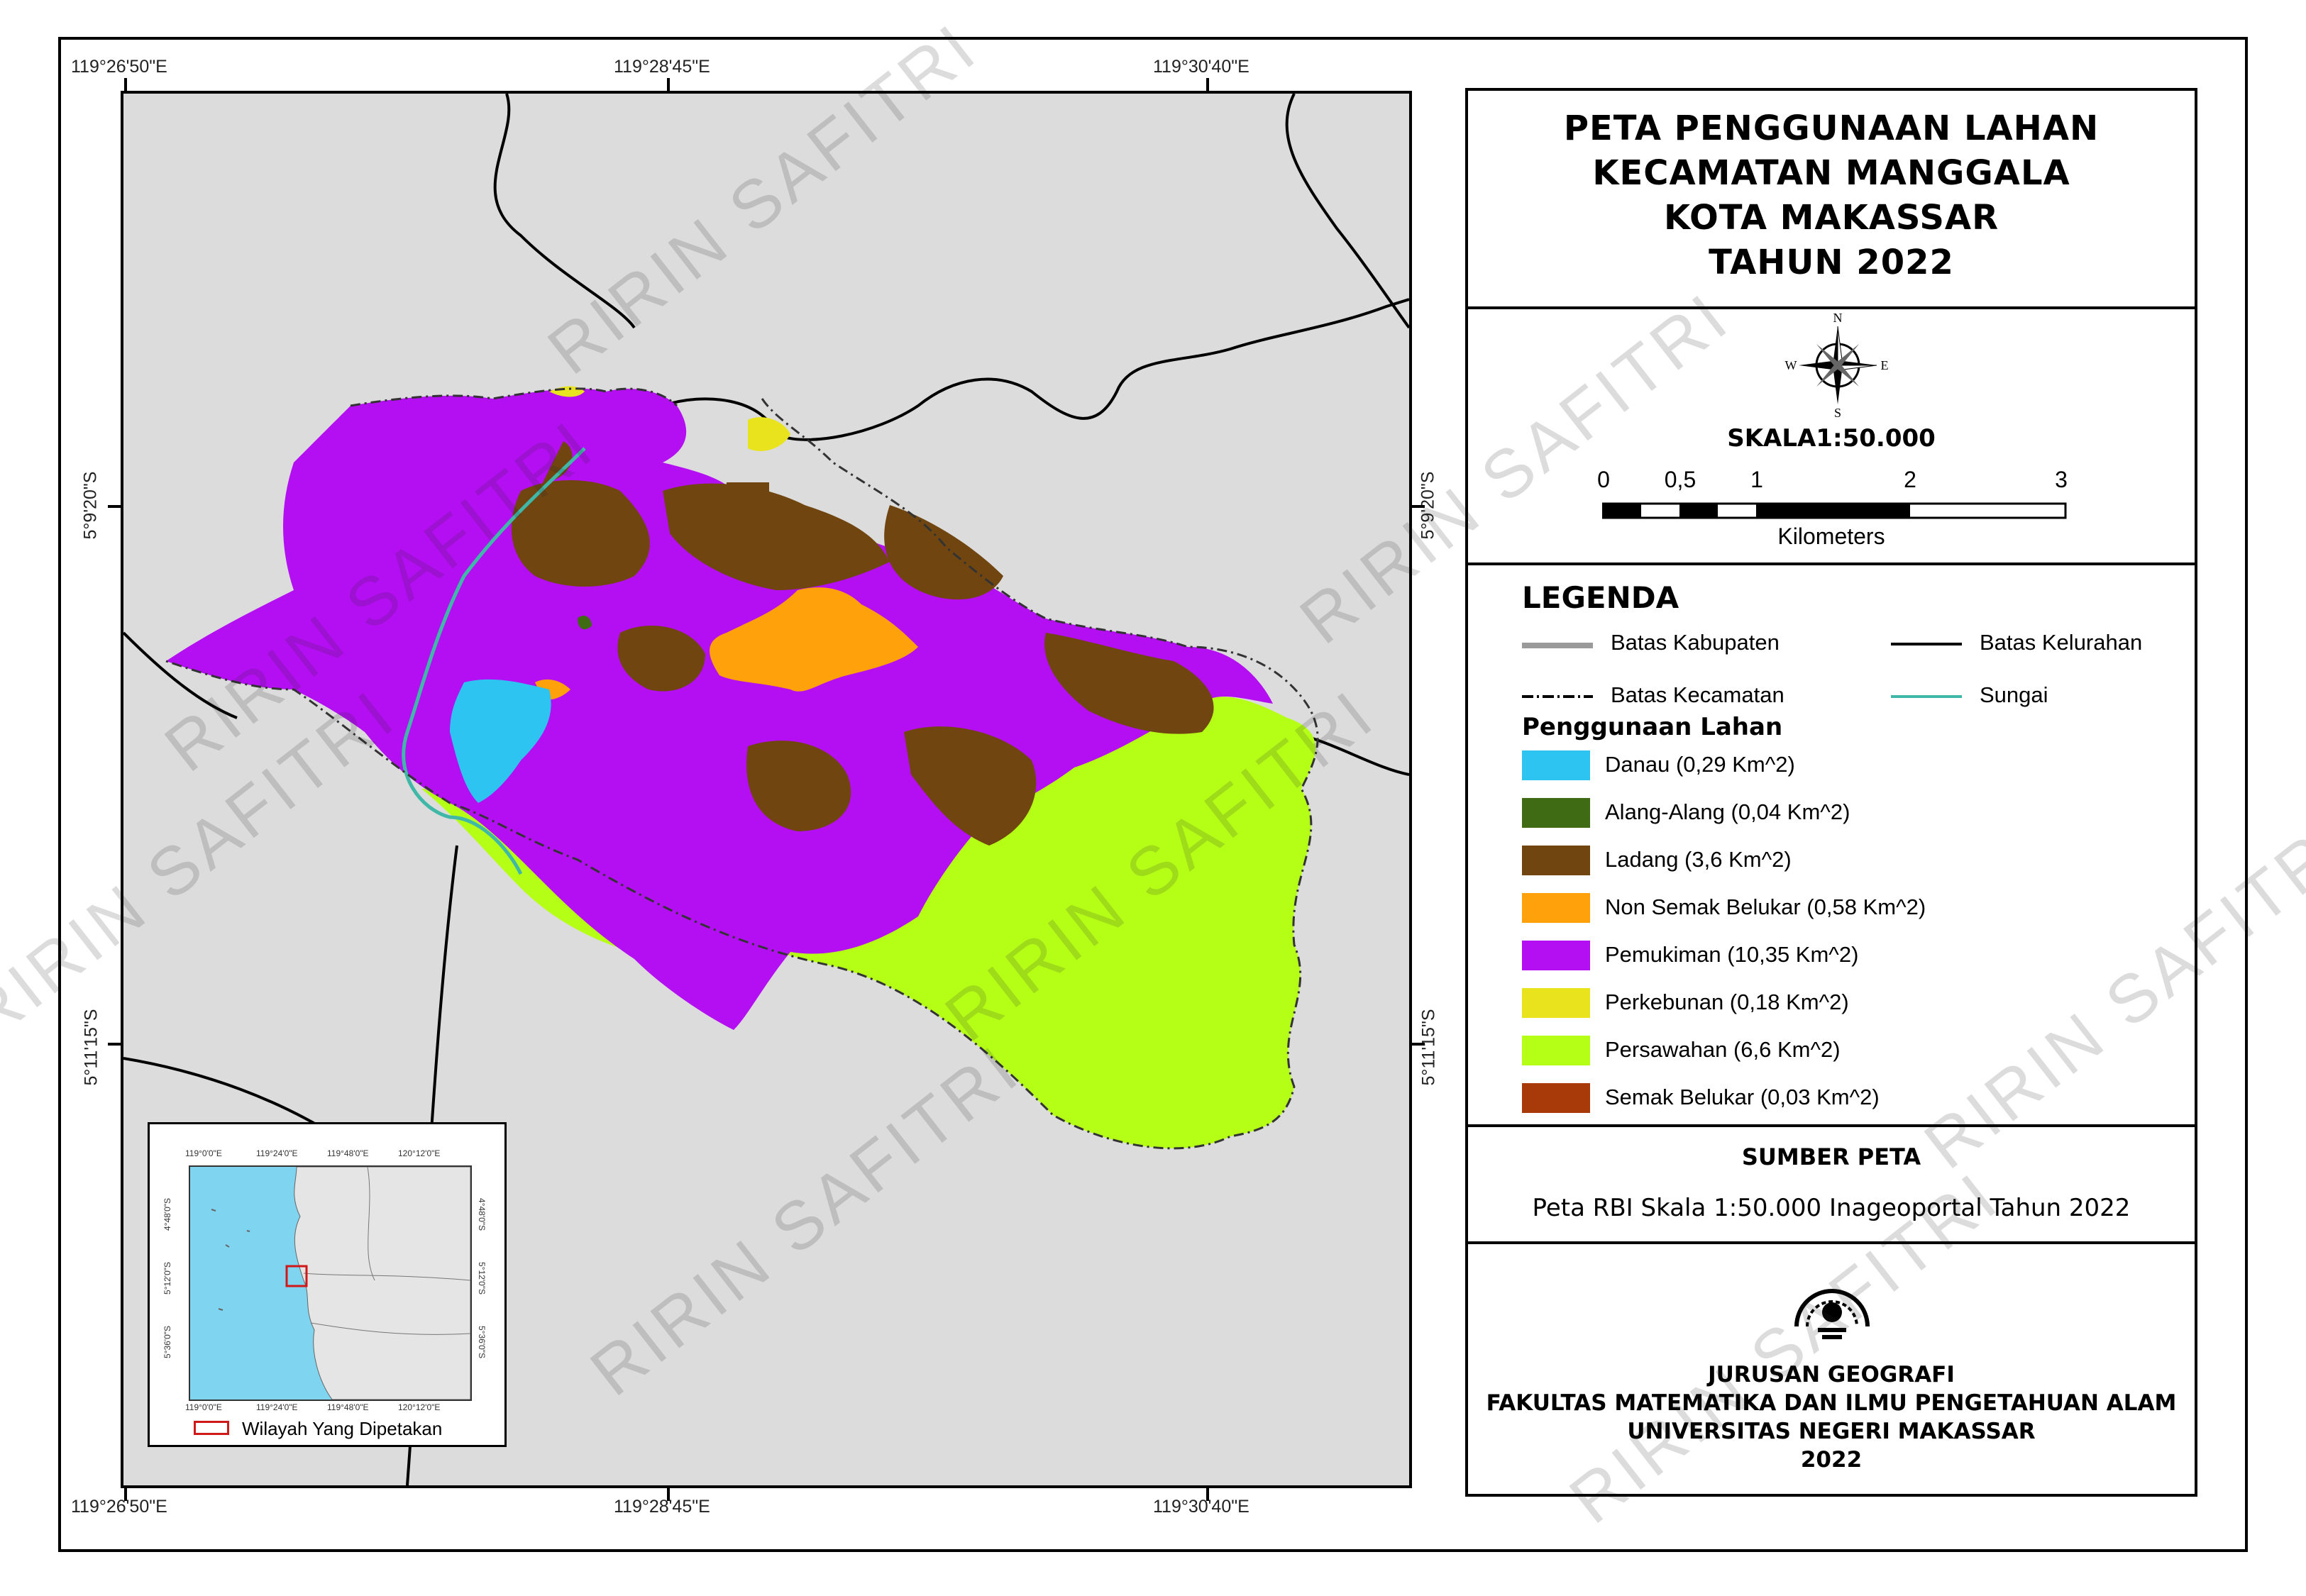  Describe the element at coordinates (1831, 1431) in the screenshot. I see `institution-line: UNIVERSITAS NEGERI MAKASSAR` at that location.